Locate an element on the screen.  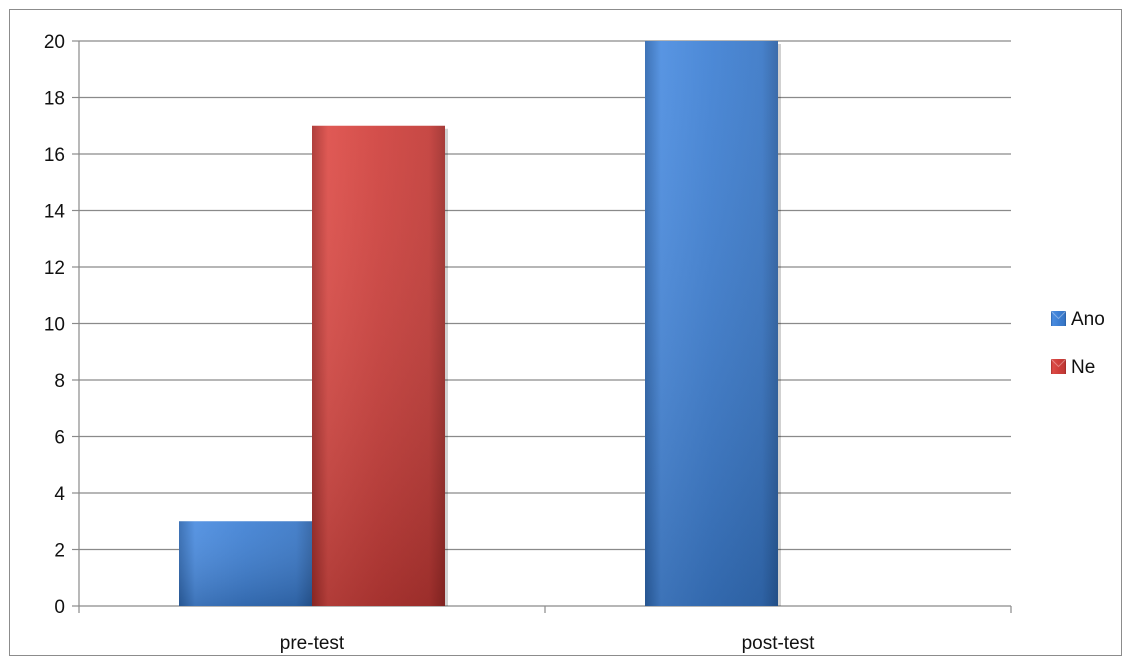
y-tick-label: 0 is located at coordinates (59, 607).